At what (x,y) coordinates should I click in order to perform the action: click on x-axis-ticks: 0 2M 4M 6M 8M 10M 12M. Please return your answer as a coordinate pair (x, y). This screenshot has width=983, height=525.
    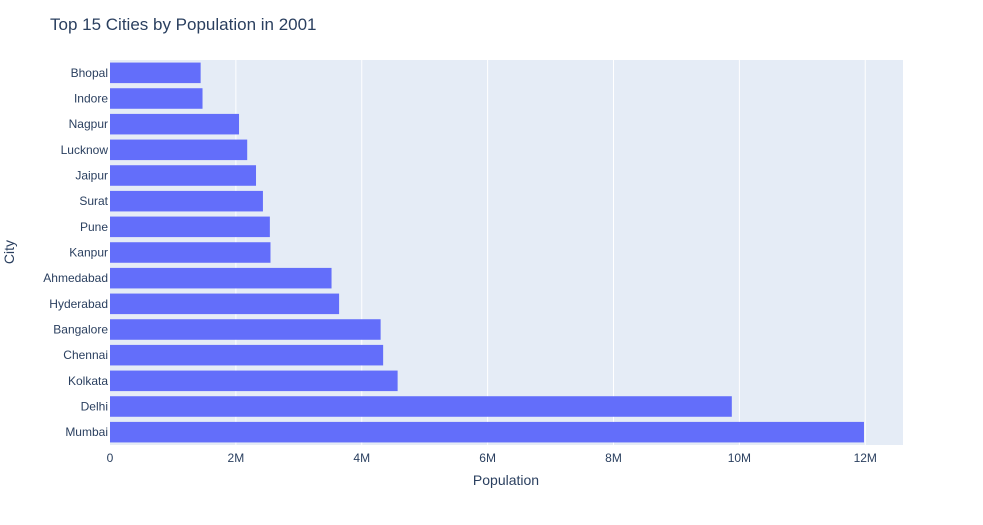
    Looking at the image, I should click on (492, 458).